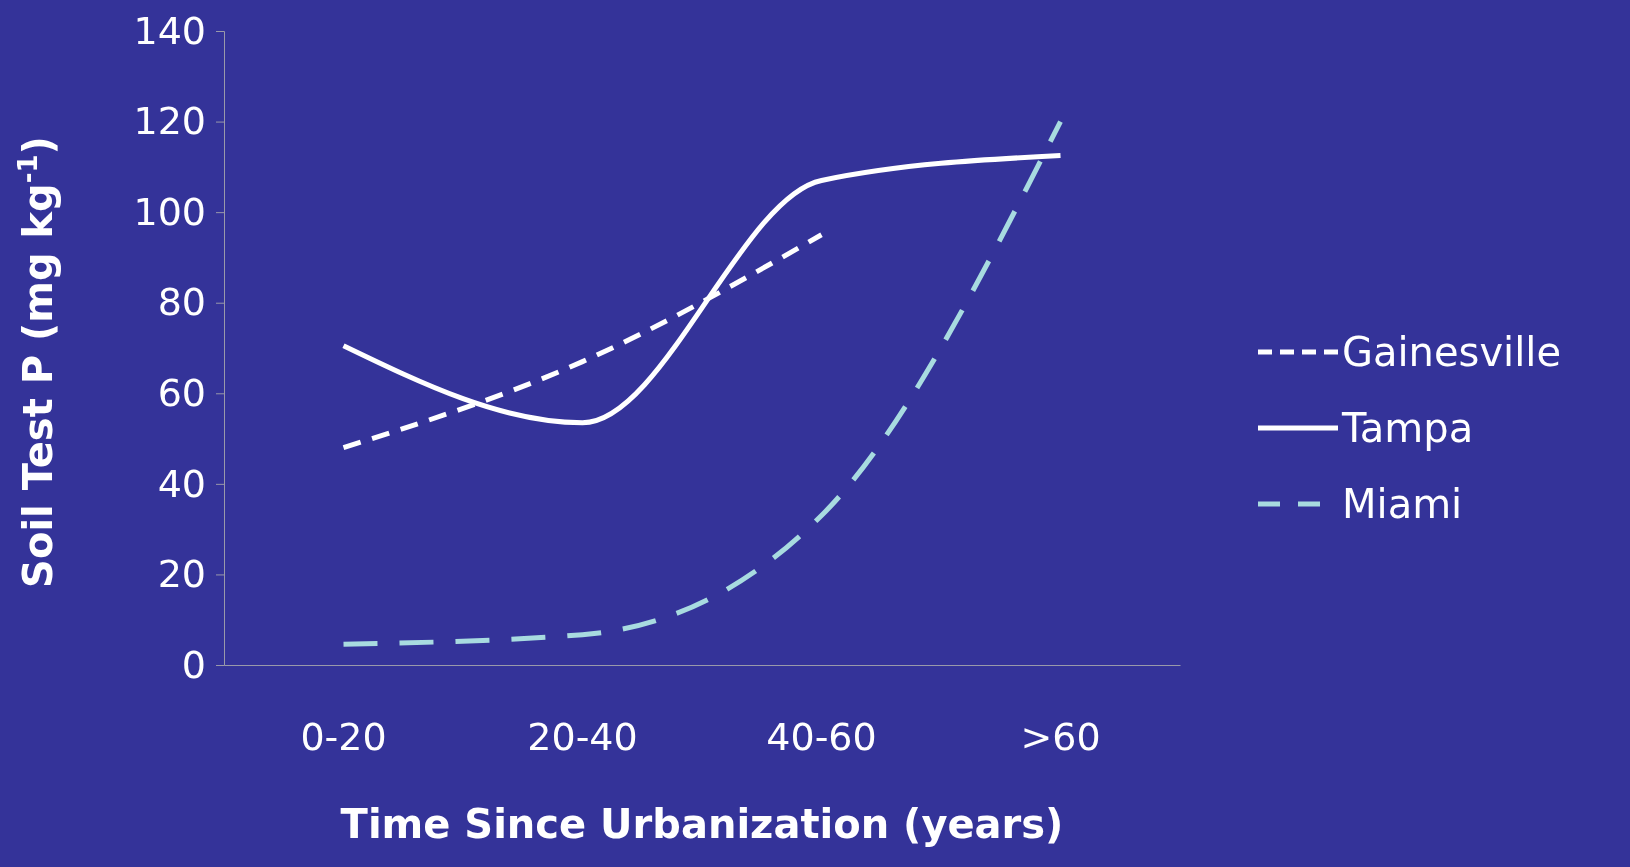 This screenshot has width=1630, height=867. What do you see at coordinates (193, 664) in the screenshot?
I see `y-tick-label: 0` at bounding box center [193, 664].